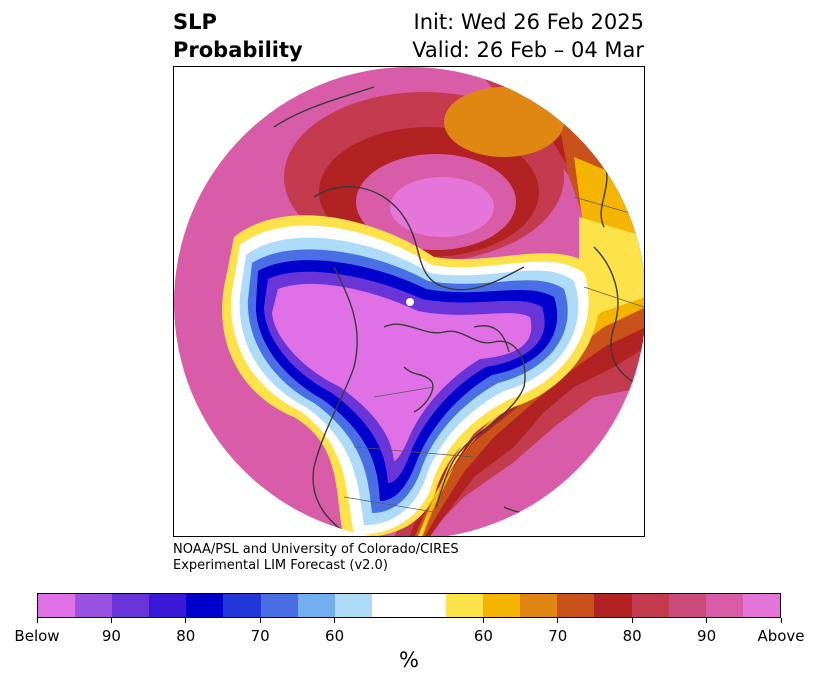 This screenshot has height=686, width=819. What do you see at coordinates (442, 207) in the screenshot?
I see `arctic-high-peak` at bounding box center [442, 207].